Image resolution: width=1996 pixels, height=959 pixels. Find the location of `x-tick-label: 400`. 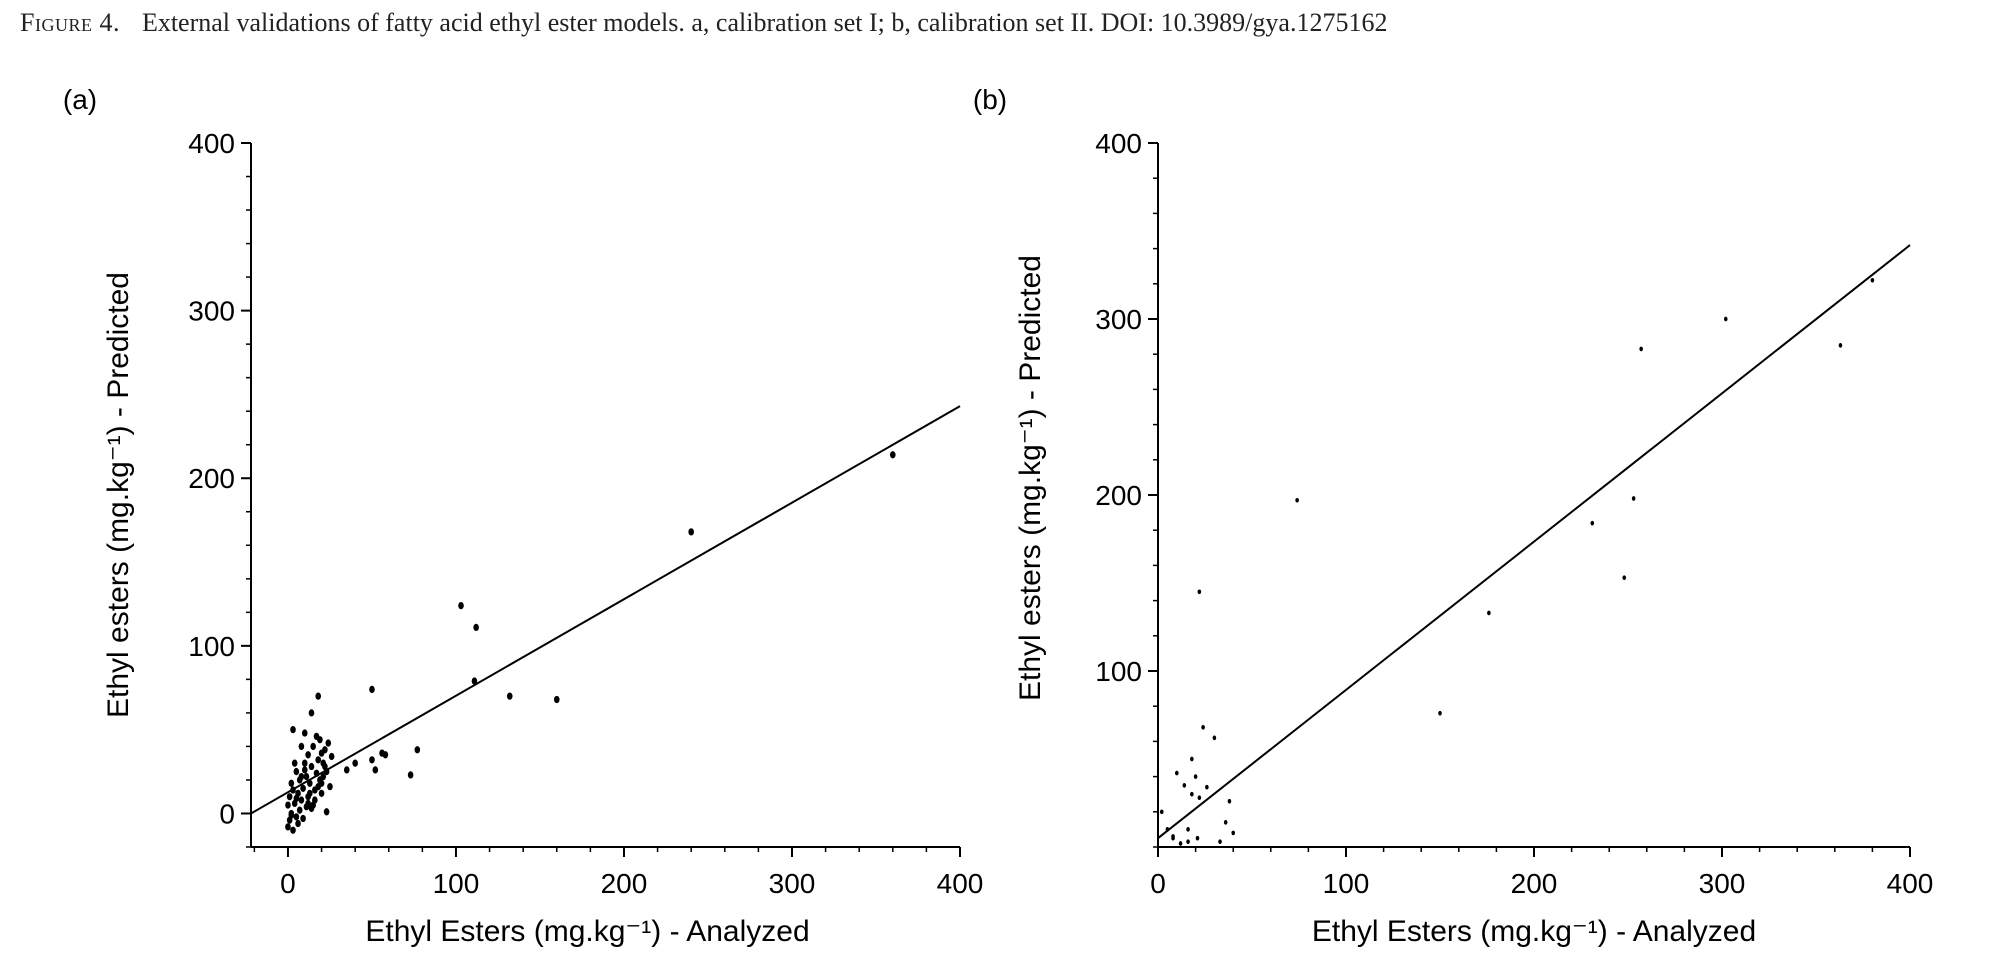

x-tick-label: 400 is located at coordinates (960, 883).